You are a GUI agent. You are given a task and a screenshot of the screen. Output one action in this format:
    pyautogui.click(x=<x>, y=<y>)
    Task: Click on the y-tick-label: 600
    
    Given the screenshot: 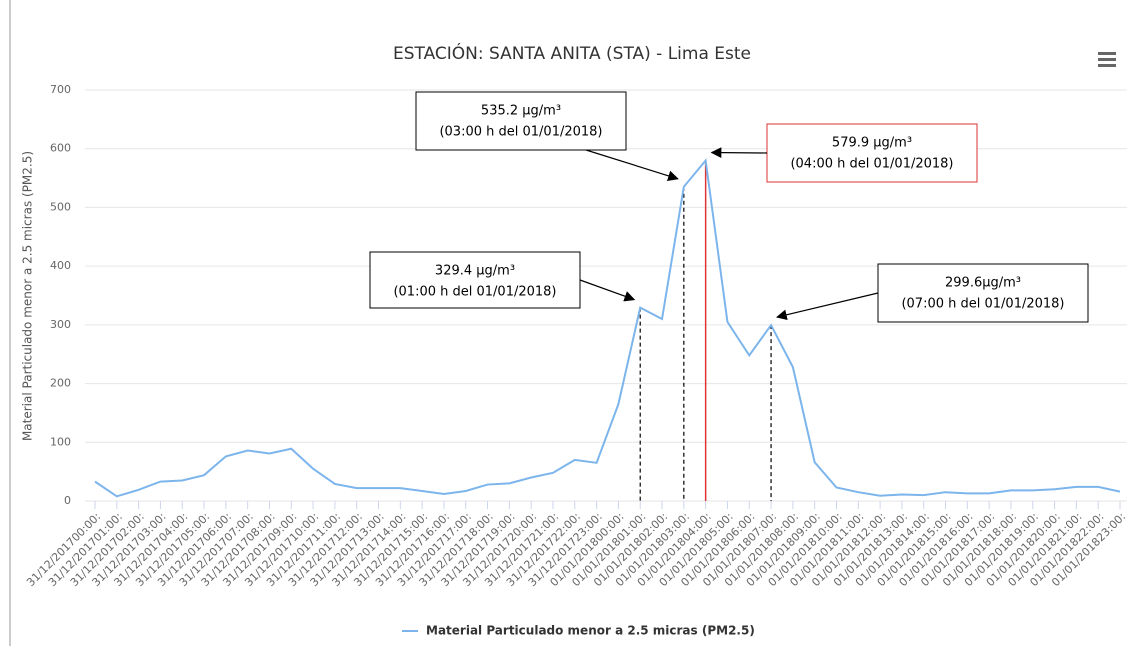 What is the action you would take?
    pyautogui.click(x=60, y=148)
    